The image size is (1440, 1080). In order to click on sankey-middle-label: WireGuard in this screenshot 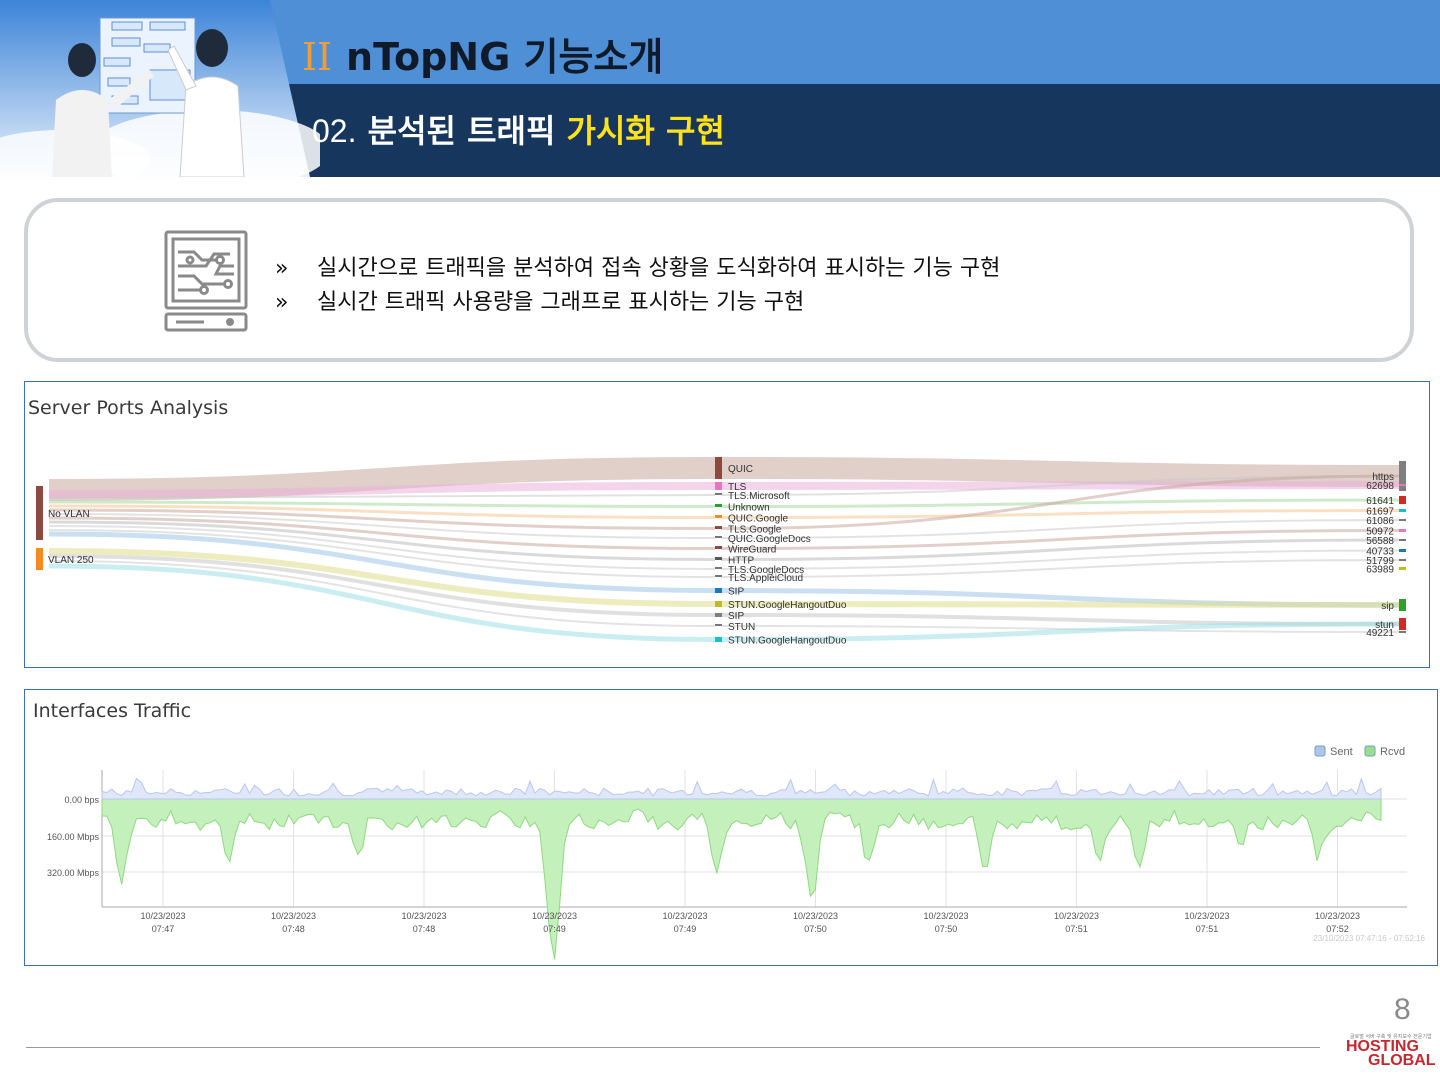, I will do `click(752, 550)`.